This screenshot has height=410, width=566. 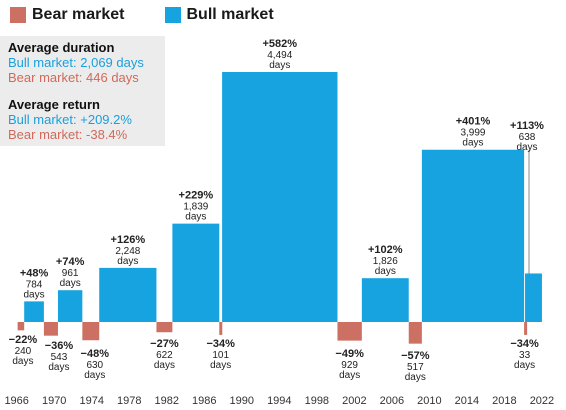 I want to click on bear-return-label: −36%, so click(x=59, y=346).